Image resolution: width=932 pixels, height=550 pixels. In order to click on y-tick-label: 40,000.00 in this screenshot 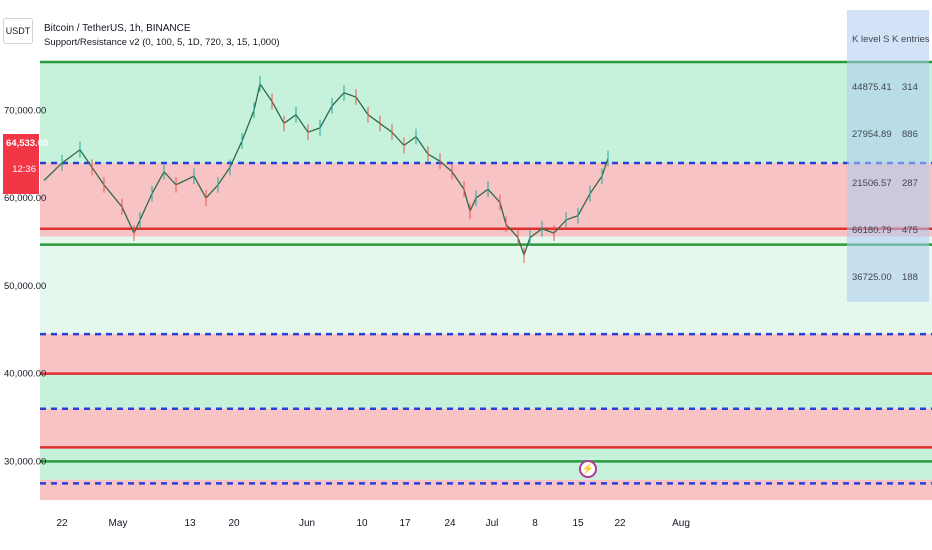, I will do `click(25, 374)`.